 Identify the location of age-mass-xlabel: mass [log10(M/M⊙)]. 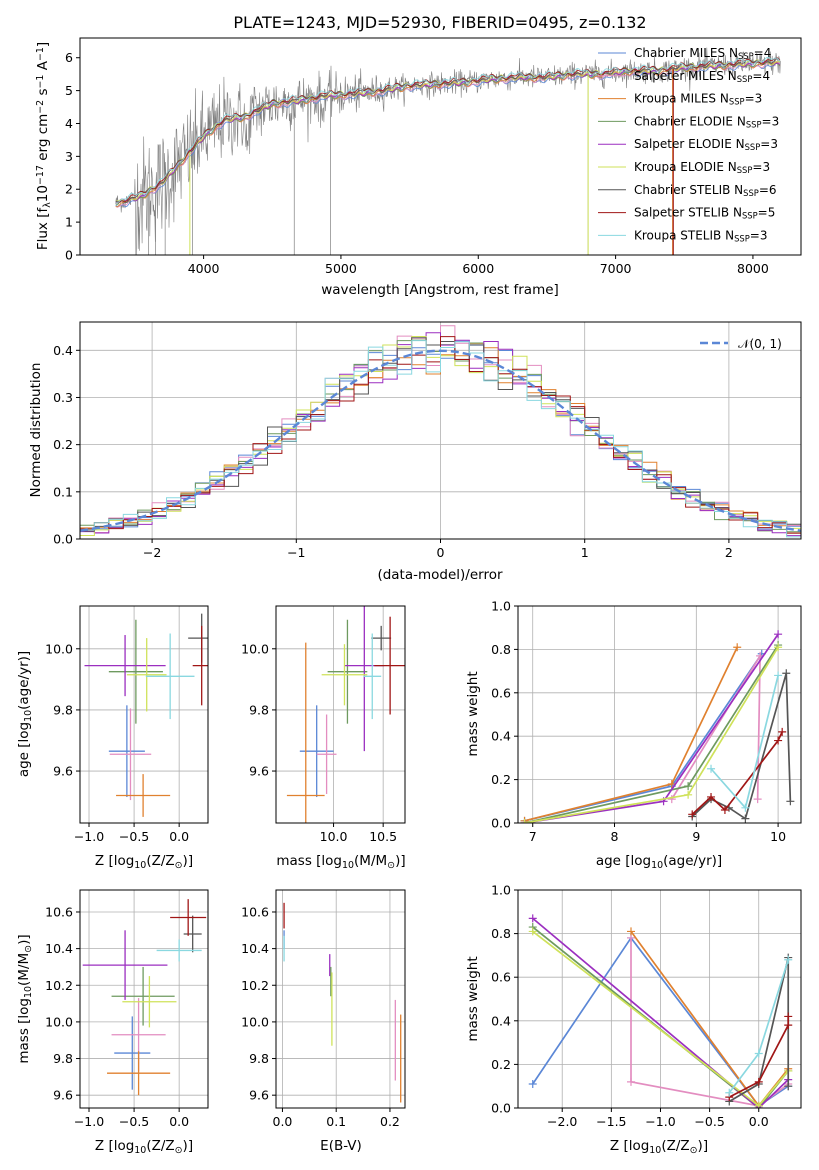
(340, 862).